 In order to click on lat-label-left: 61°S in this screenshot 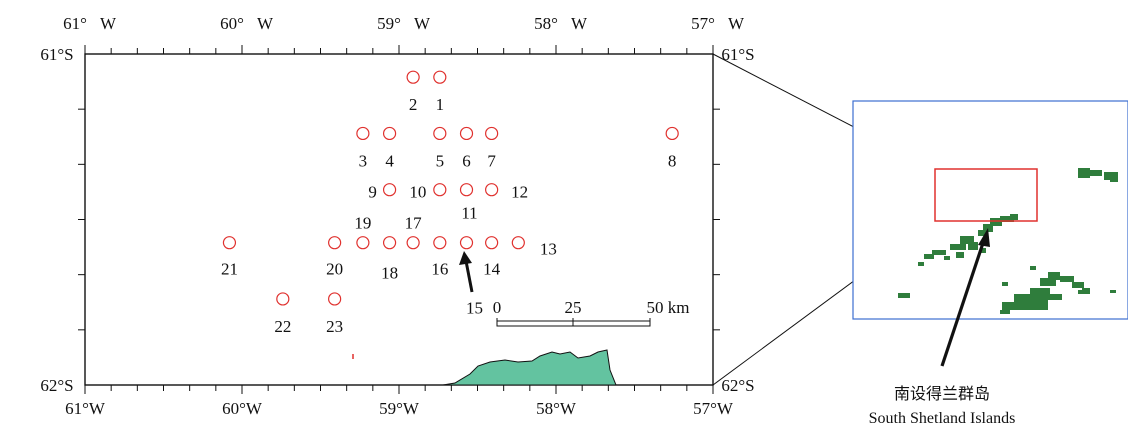, I will do `click(56, 54)`.